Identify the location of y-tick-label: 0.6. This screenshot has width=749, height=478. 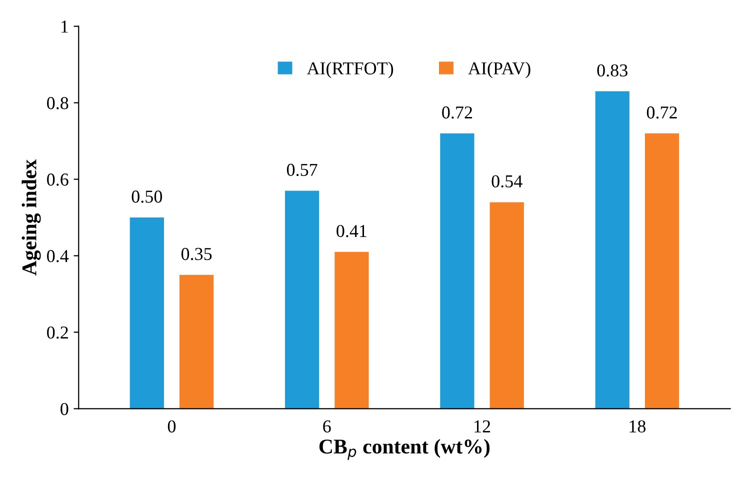
(57, 180).